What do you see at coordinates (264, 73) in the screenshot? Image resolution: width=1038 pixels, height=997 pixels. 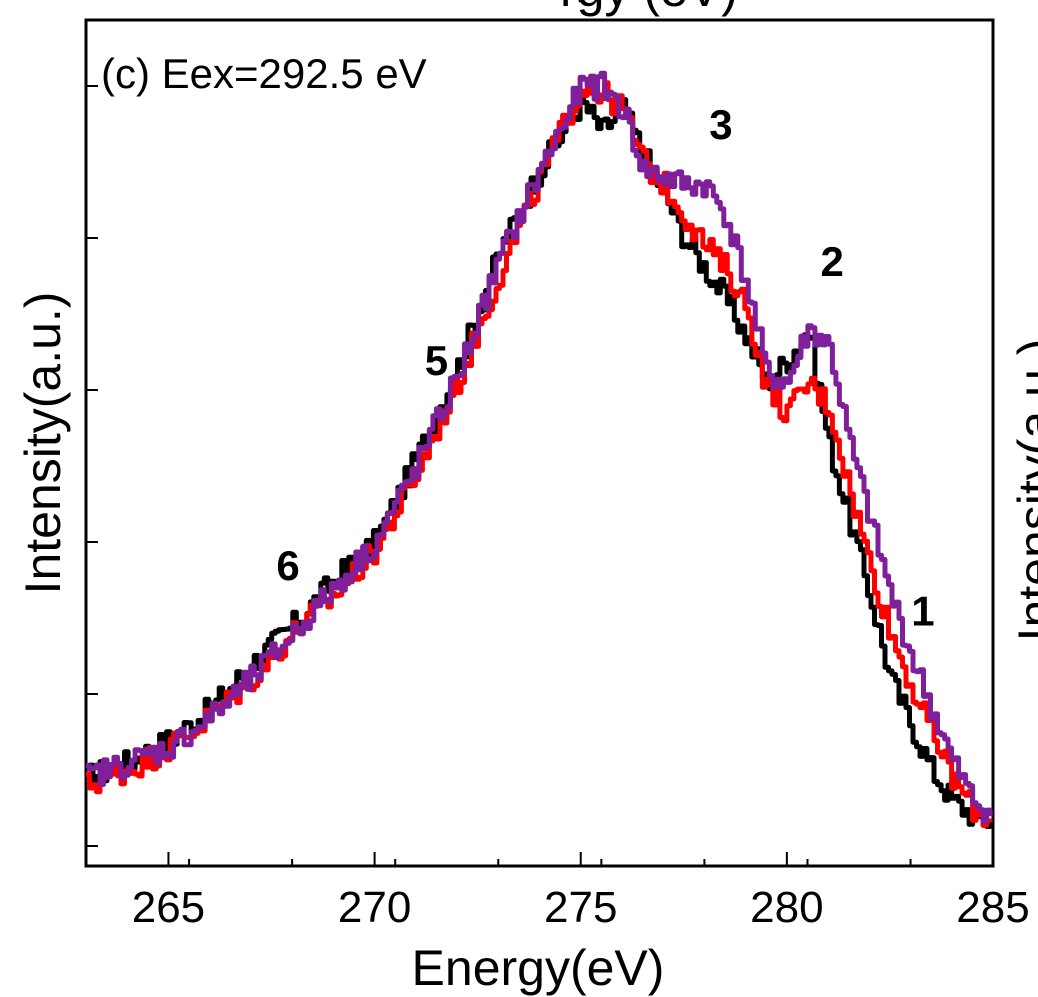 I see `panel-label: (c) Eex=292.5 eV` at bounding box center [264, 73].